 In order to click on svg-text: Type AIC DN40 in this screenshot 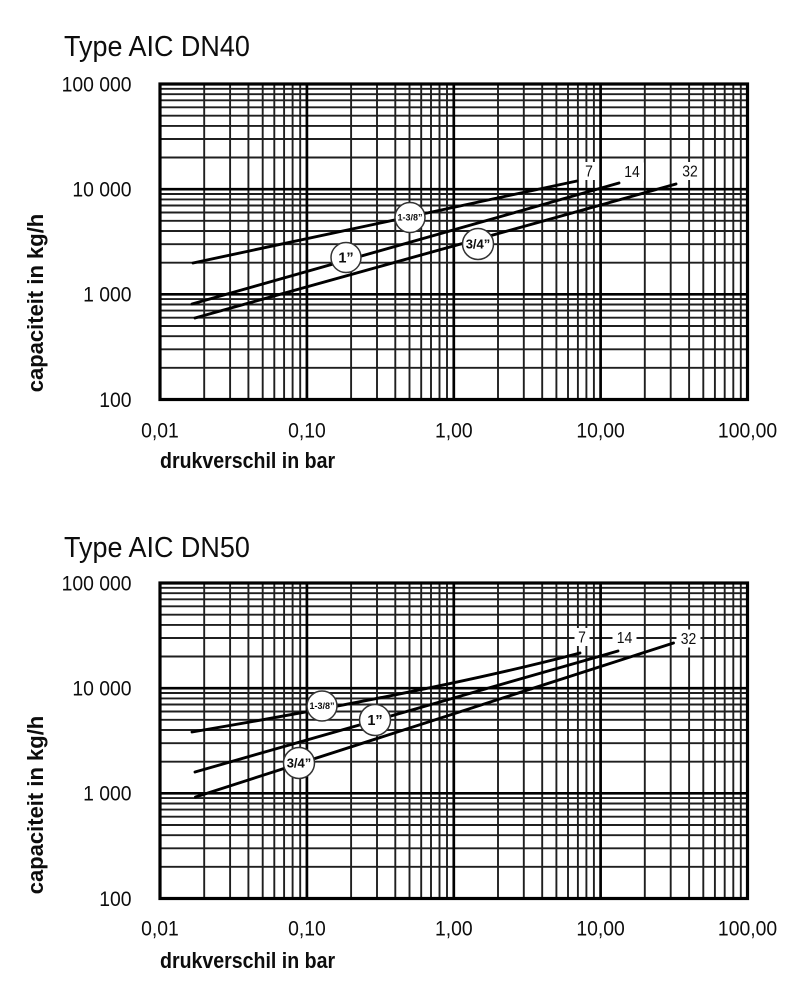, I will do `click(157, 46)`.